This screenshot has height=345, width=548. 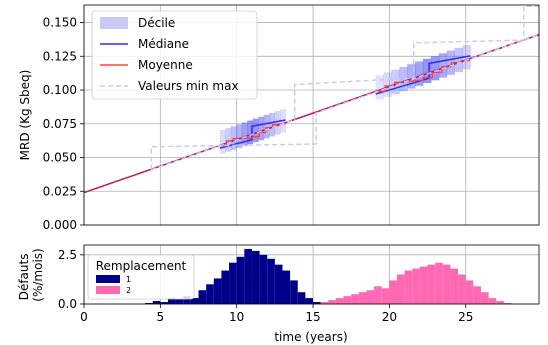 What do you see at coordinates (163, 44) in the screenshot?
I see `legend-label: Médiane` at bounding box center [163, 44].